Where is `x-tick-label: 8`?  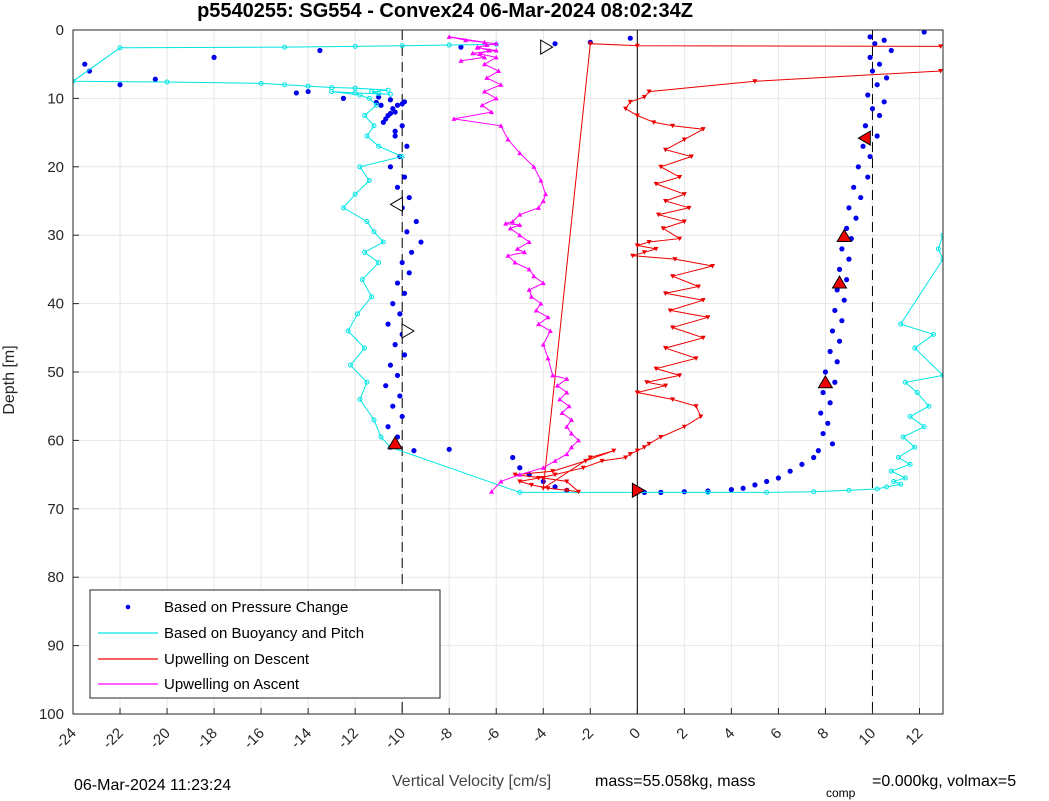
x-tick-label: 8 is located at coordinates (823, 734).